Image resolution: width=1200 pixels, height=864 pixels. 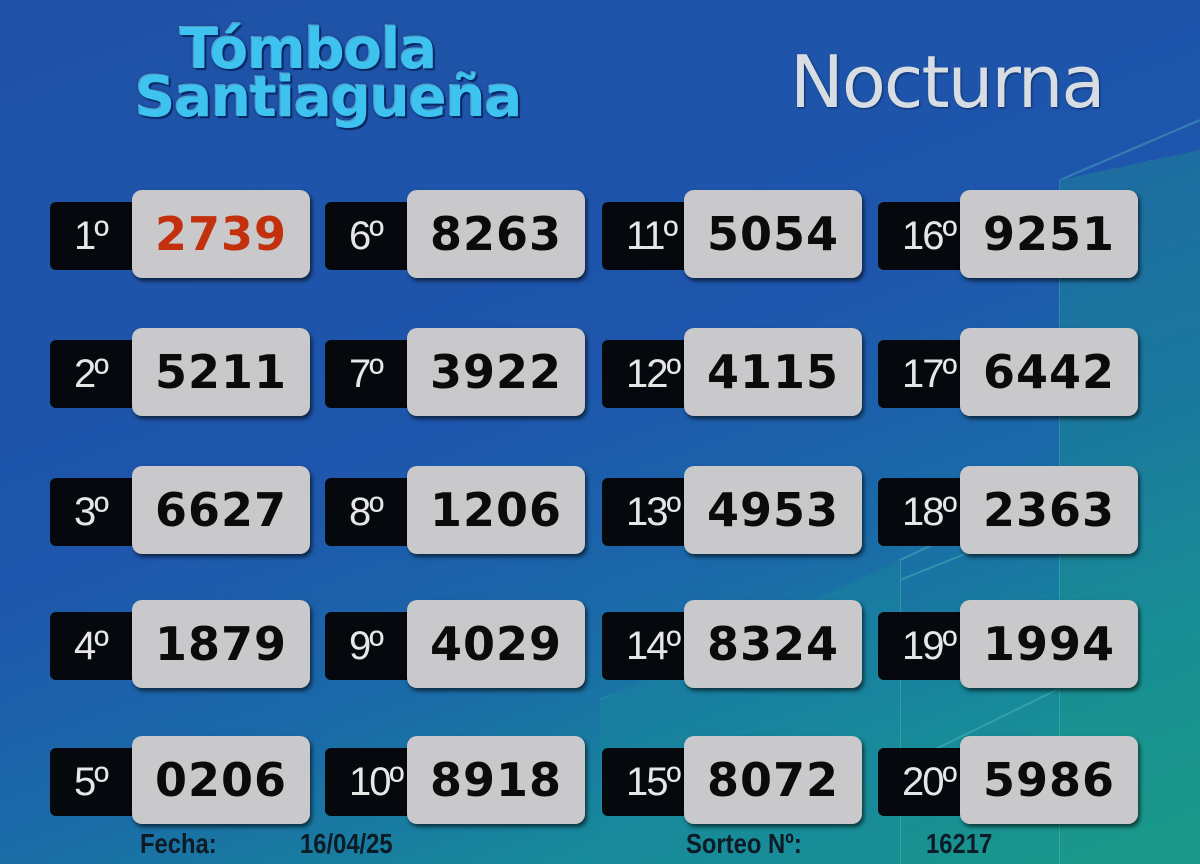 I want to click on result-item: 15º 8072, so click(x=732, y=782).